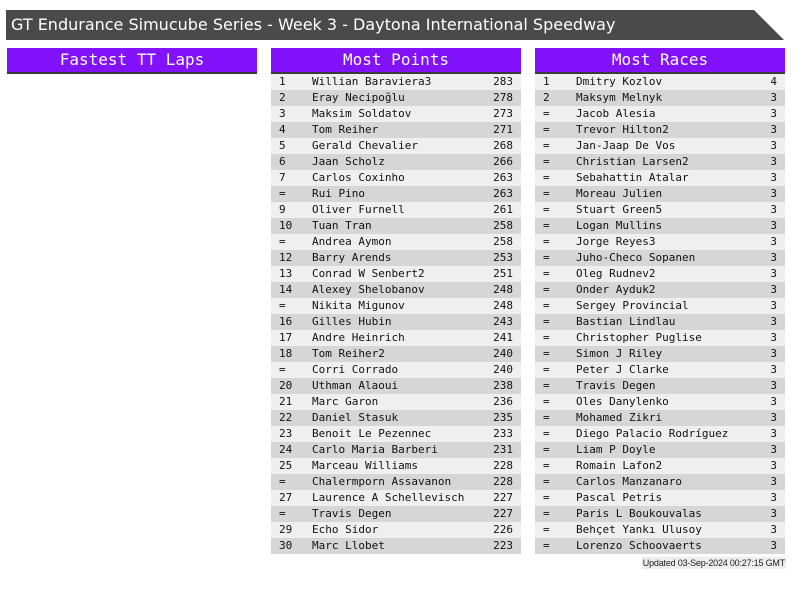 Image resolution: width=800 pixels, height=600 pixels. What do you see at coordinates (503, 113) in the screenshot?
I see `value-cell: 273` at bounding box center [503, 113].